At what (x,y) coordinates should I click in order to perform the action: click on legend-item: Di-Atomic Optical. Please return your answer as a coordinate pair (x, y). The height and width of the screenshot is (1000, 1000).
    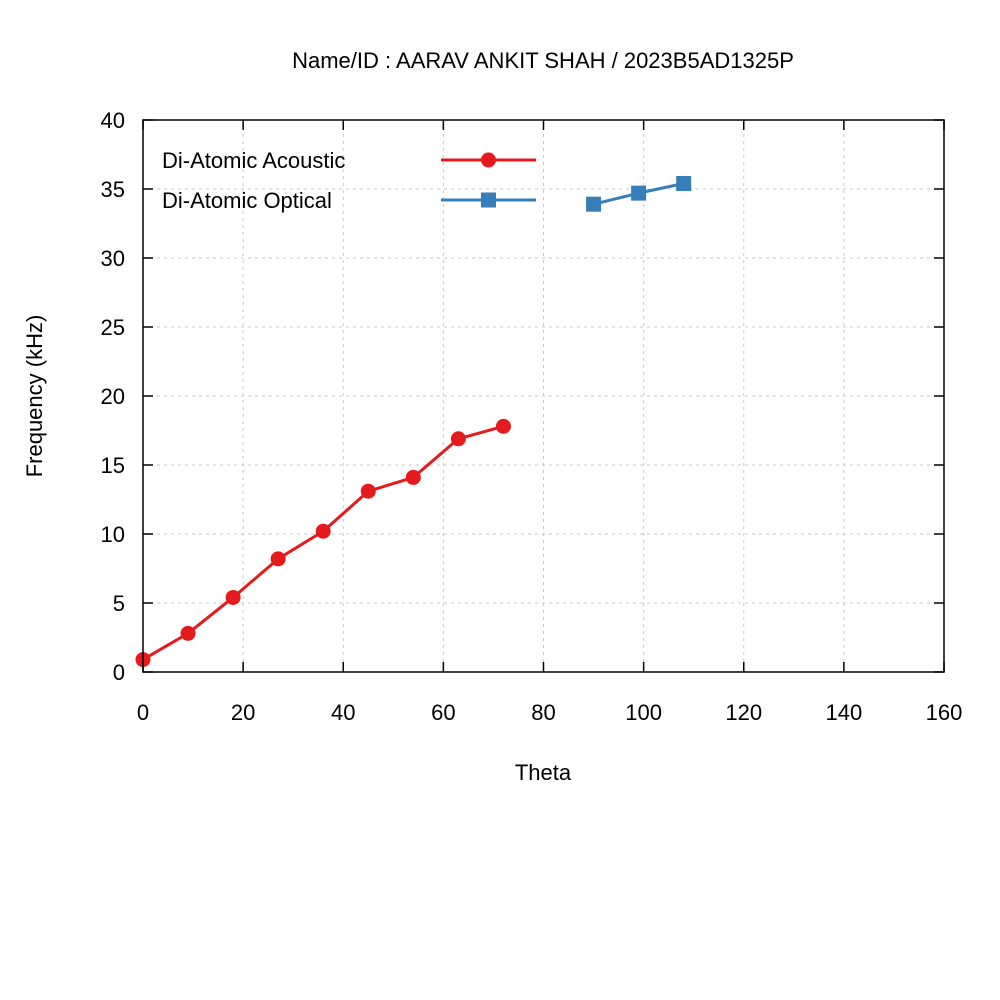
    Looking at the image, I should click on (349, 200).